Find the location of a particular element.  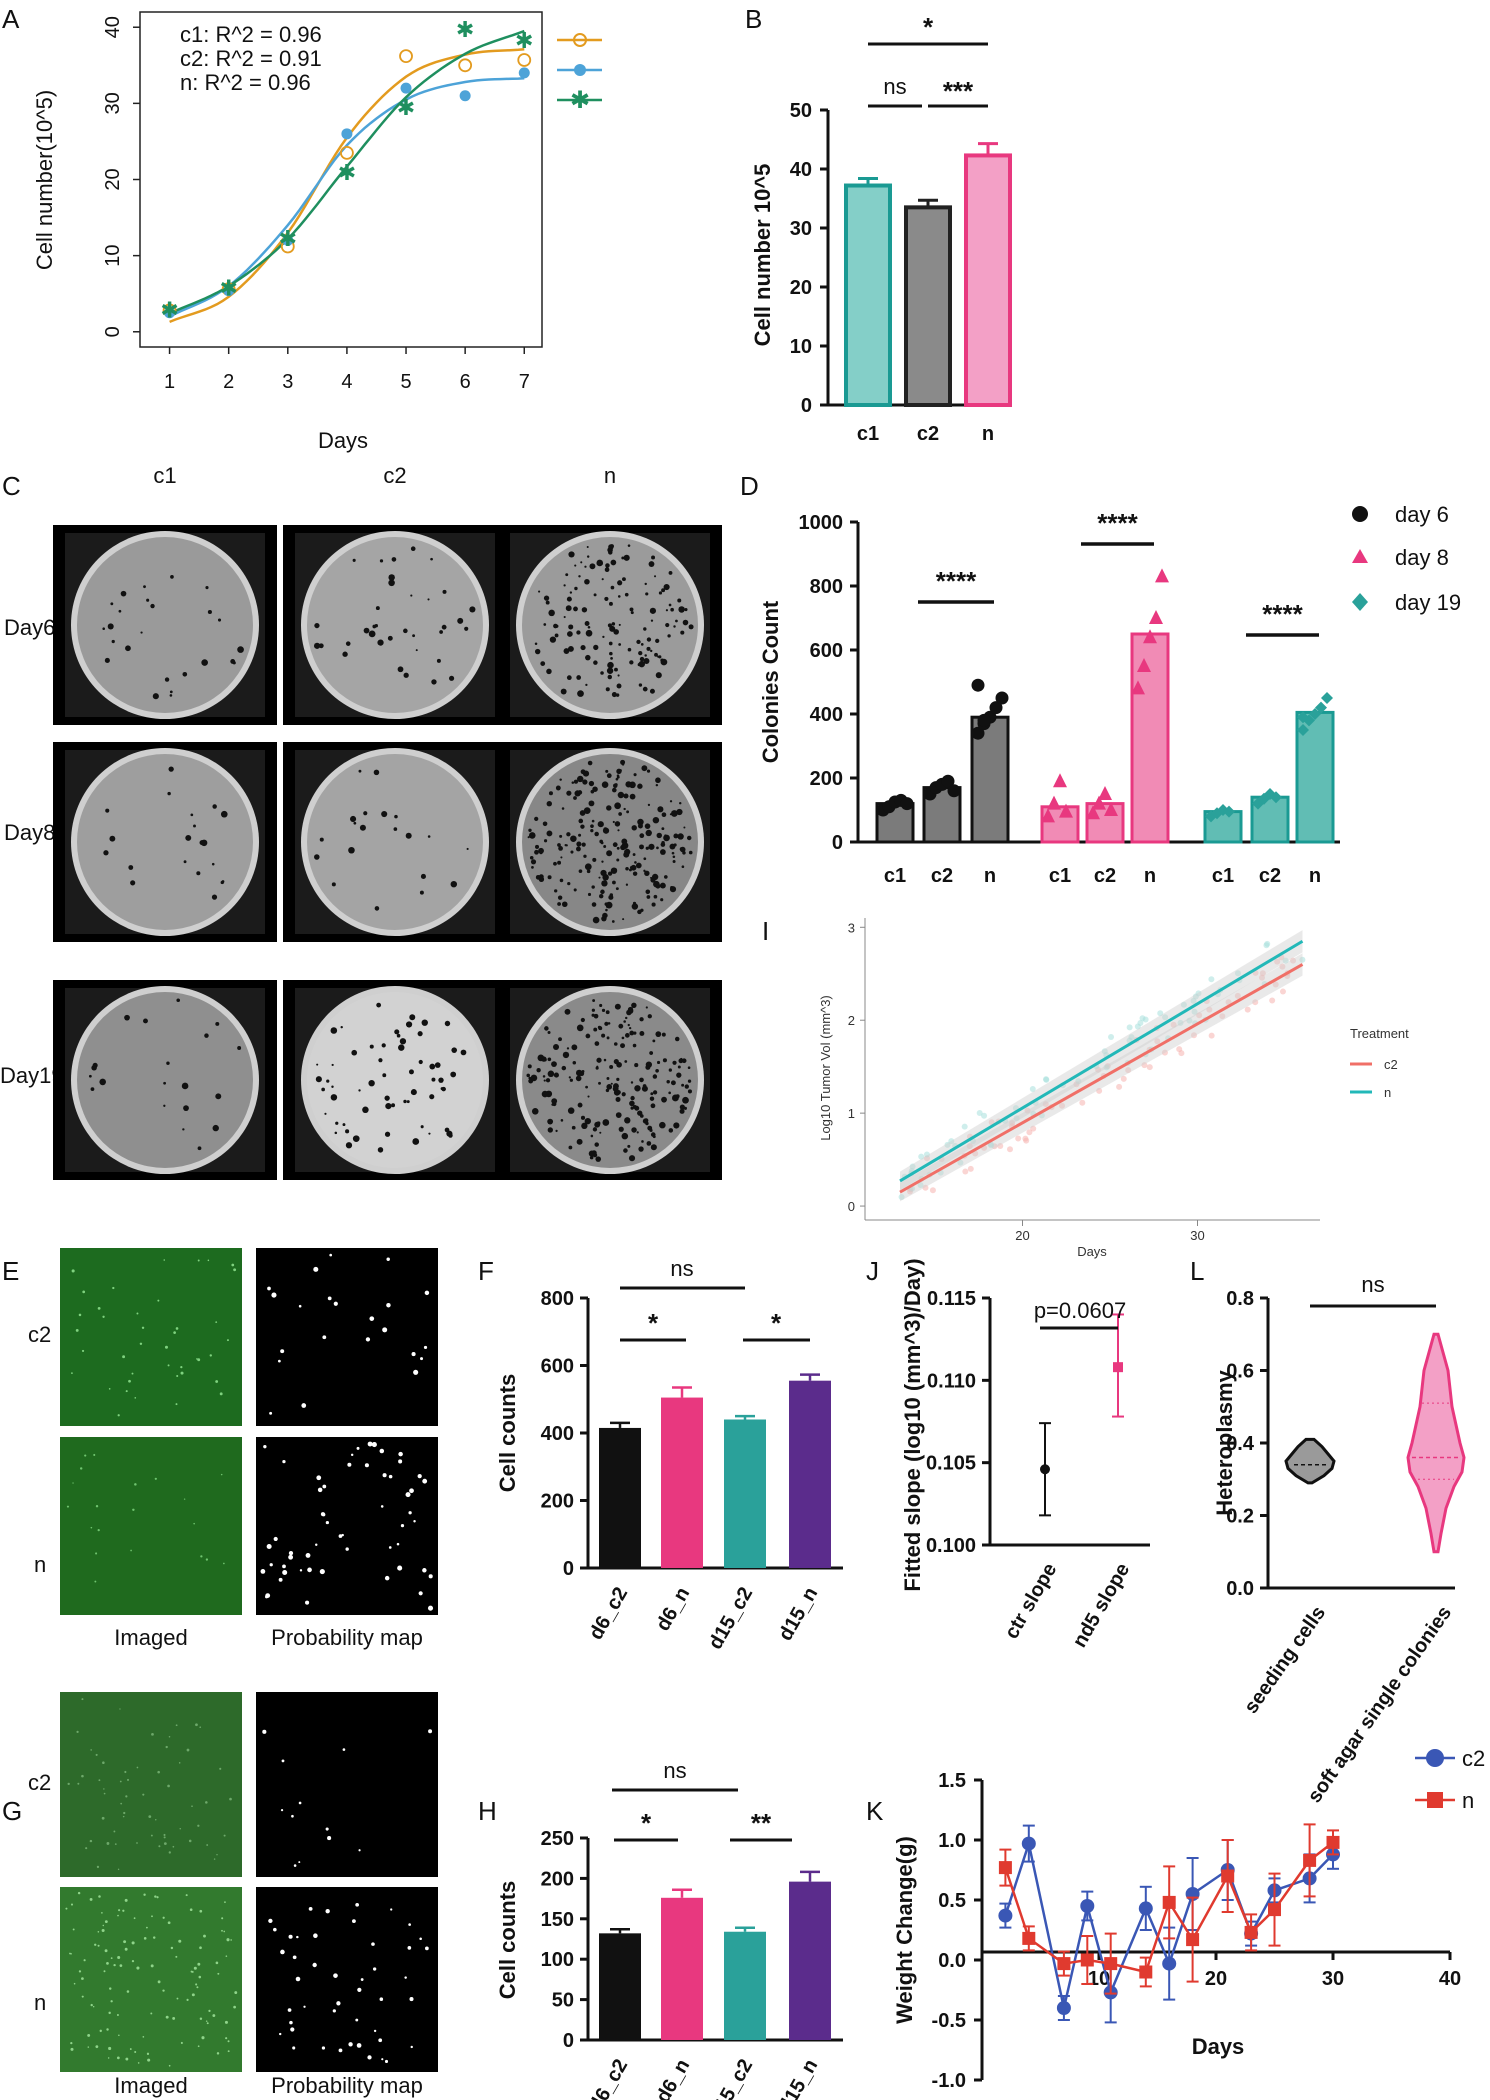

x-tick-label: n is located at coordinates (1150, 876).